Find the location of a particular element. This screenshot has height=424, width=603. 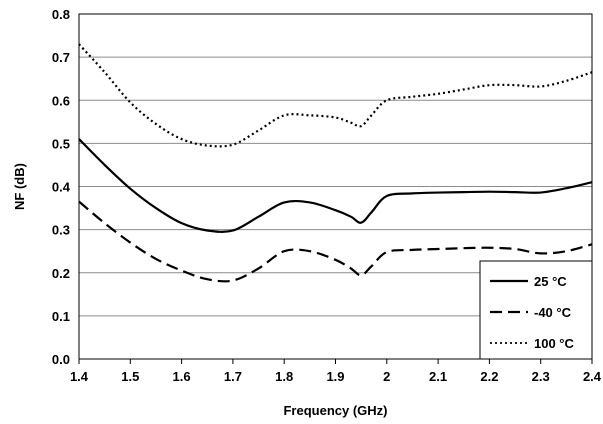

x-tick-label: 1.4 is located at coordinates (79, 376).